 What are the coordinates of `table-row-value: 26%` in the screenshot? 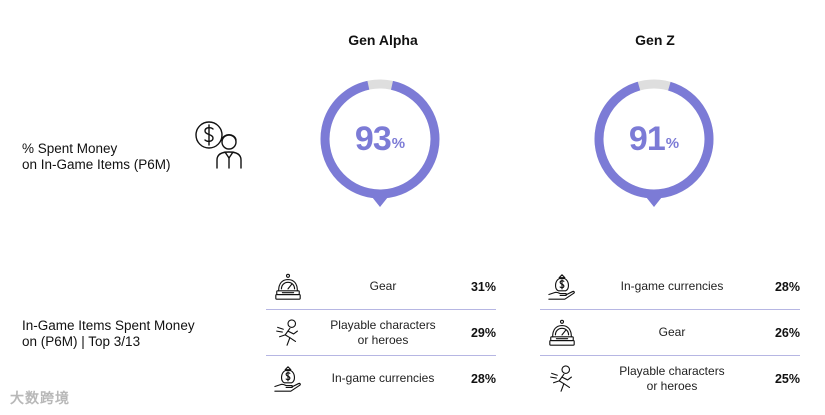 It's located at (787, 332).